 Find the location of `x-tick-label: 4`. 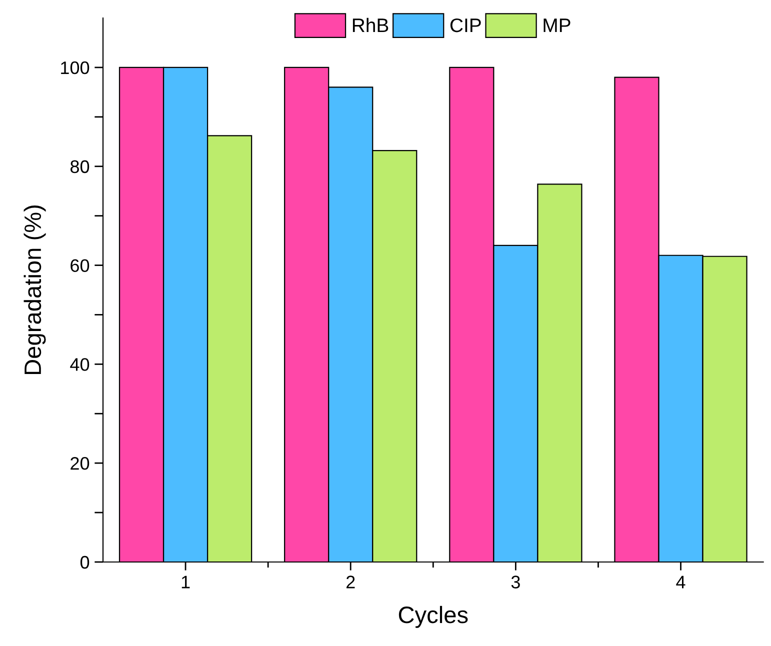

x-tick-label: 4 is located at coordinates (681, 582).